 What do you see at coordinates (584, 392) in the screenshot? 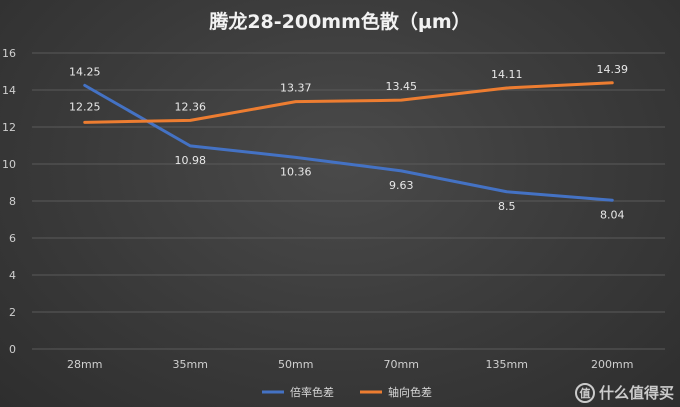
I see `watermark-logo-icon: 值` at bounding box center [584, 392].